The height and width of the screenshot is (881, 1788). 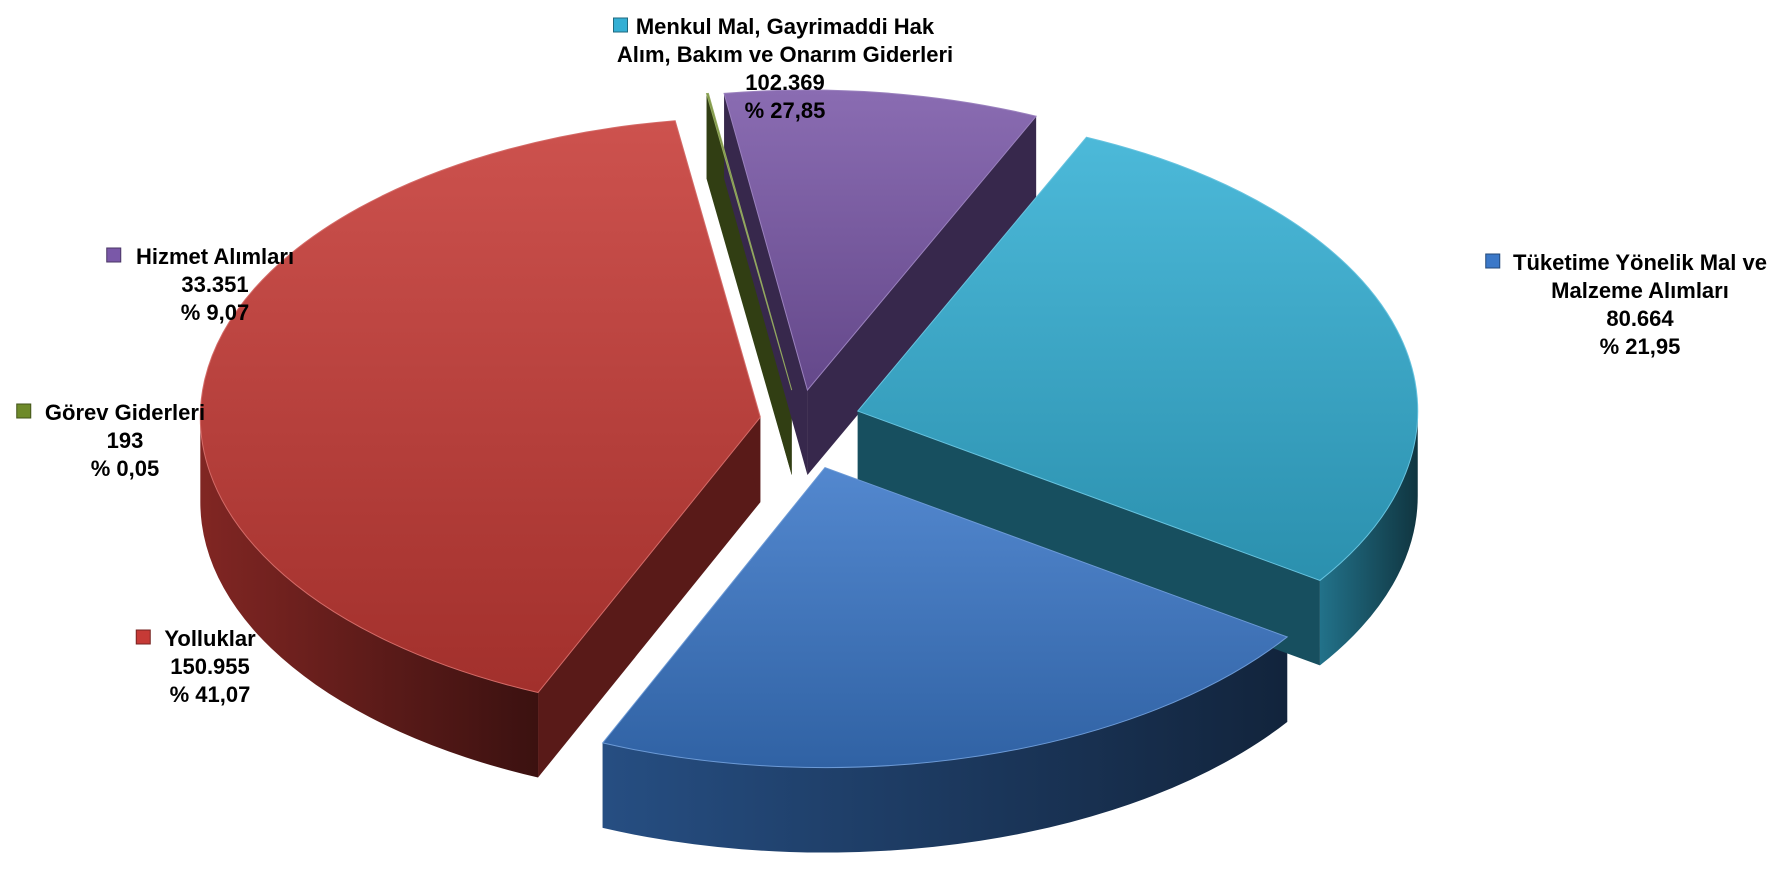 I want to click on data-label-percent: % 21,95, so click(x=1640, y=346).